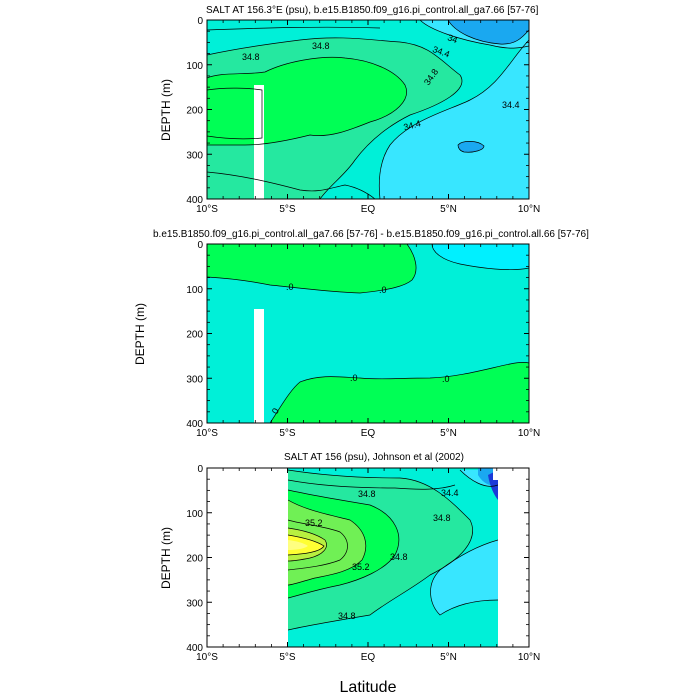  Describe the element at coordinates (140, 334) in the screenshot. I see `panel2-ylabel: DEPTH (m)` at that location.